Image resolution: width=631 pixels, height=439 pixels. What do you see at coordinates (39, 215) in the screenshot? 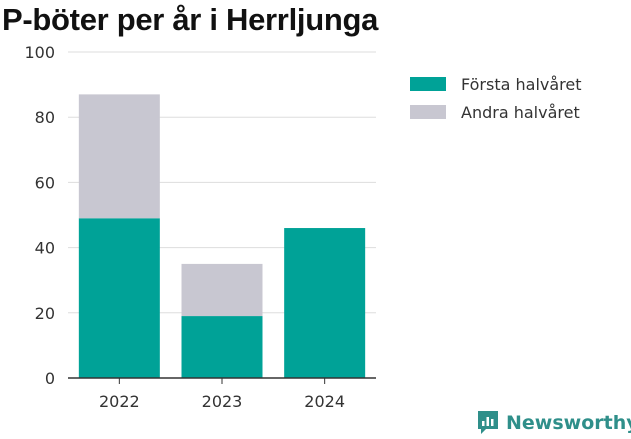
I see `y-axis-ticks: 0 20 40 60 80 100` at bounding box center [39, 215].